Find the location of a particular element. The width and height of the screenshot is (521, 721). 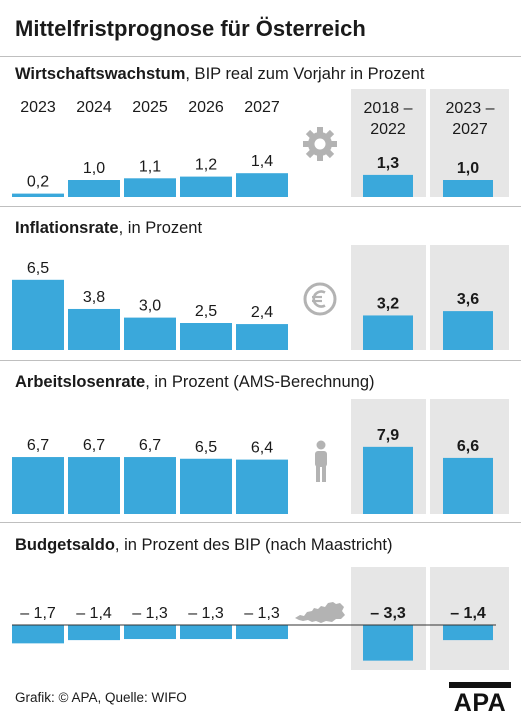

value-label: 1,0 is located at coordinates (94, 168).